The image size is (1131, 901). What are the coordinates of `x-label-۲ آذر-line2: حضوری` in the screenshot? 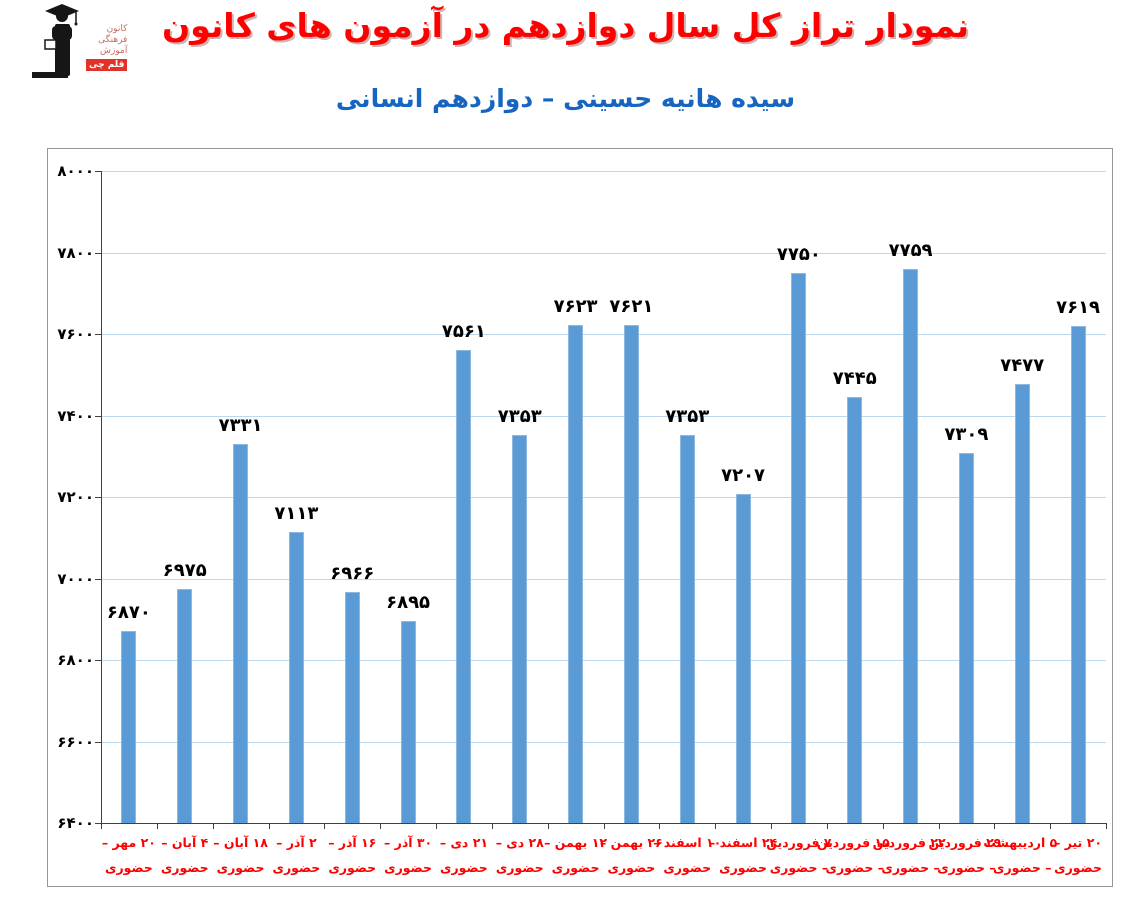 It's located at (296, 867).